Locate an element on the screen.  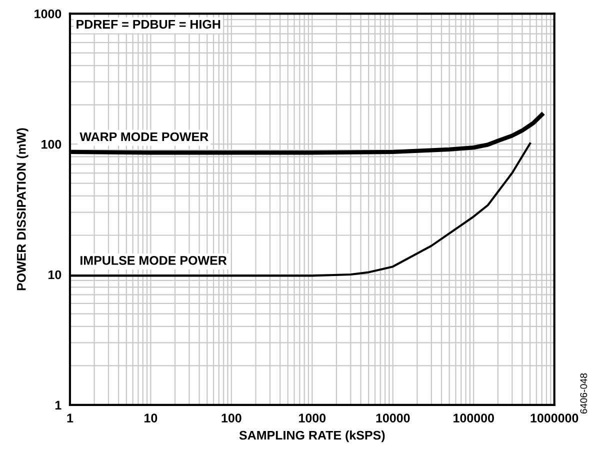
x-tick-label: 100 is located at coordinates (232, 418).